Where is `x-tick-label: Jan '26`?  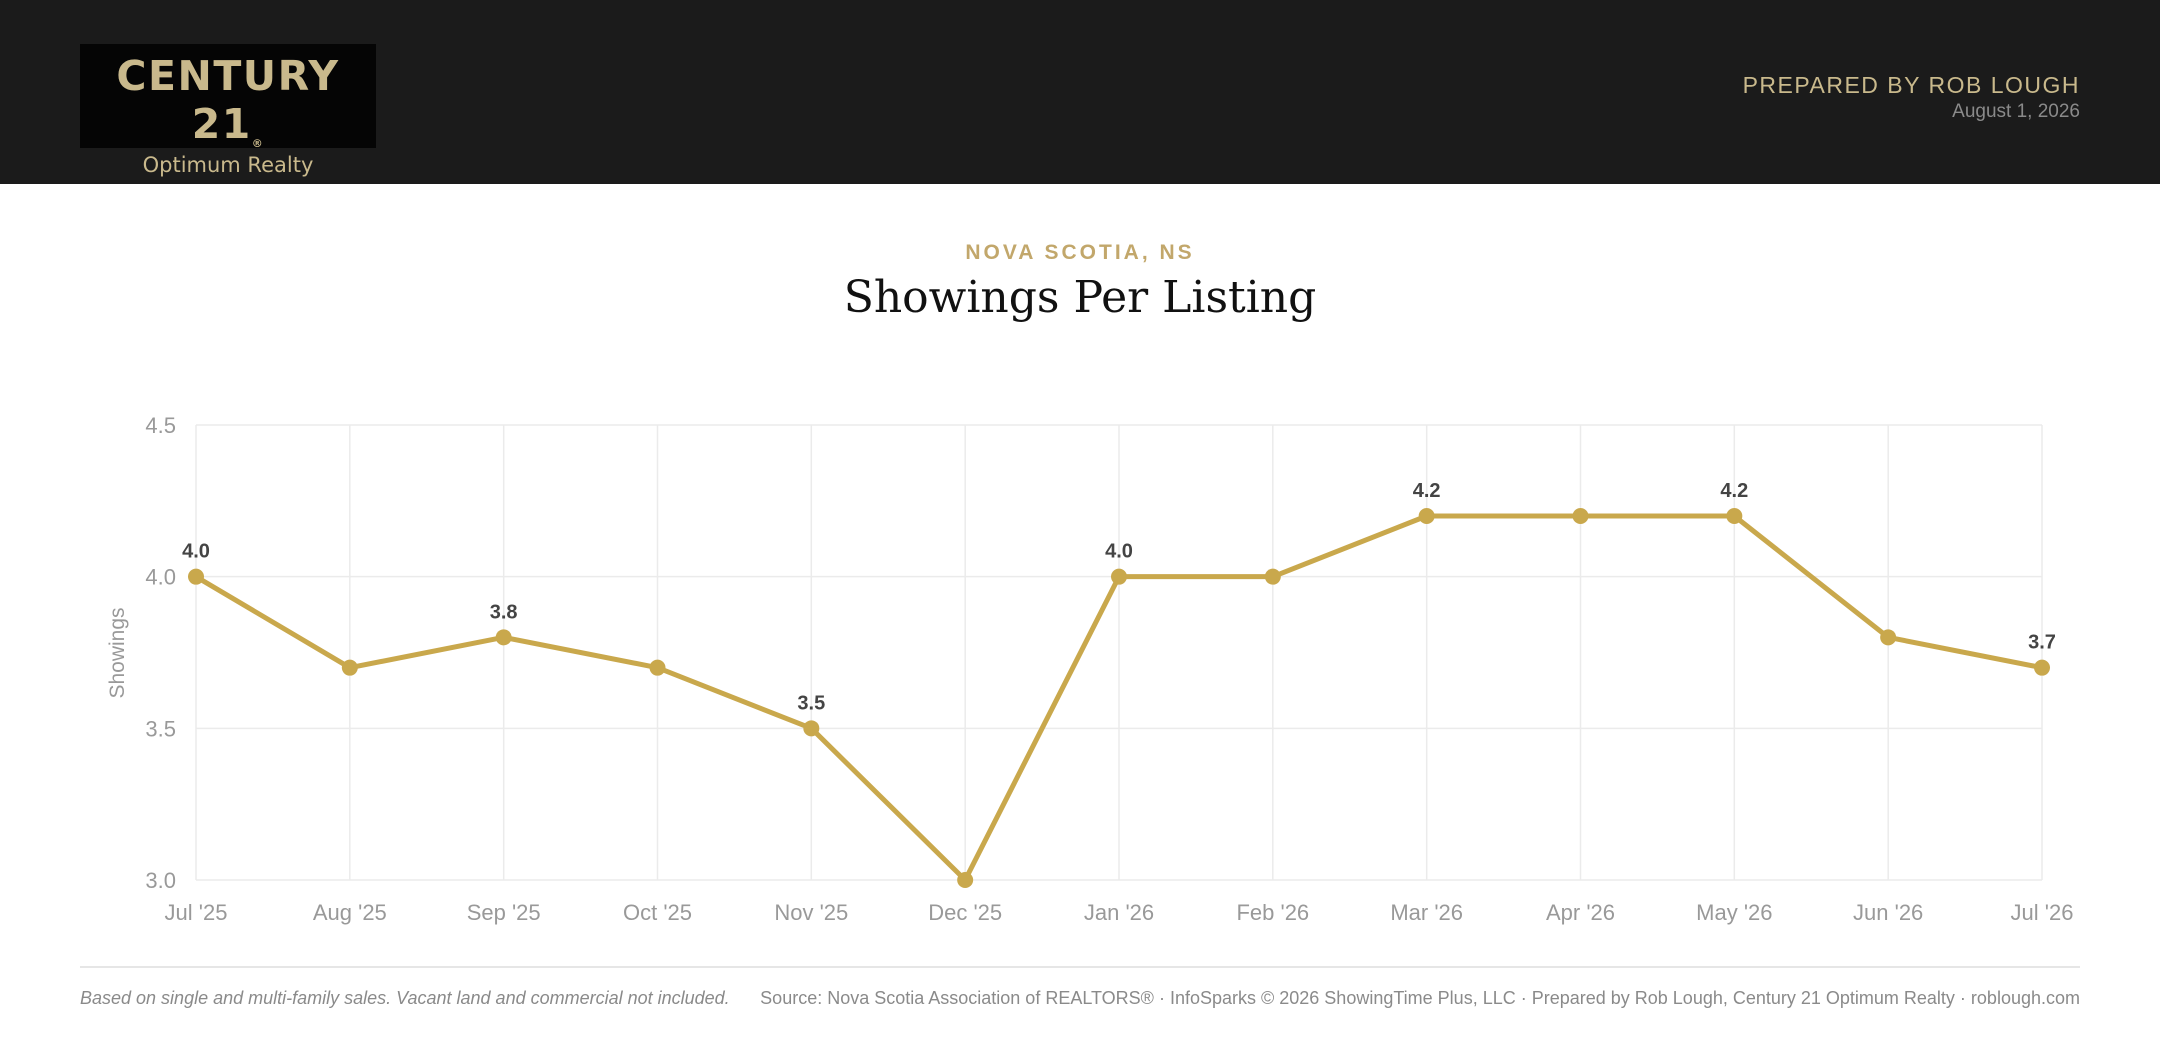
x-tick-label: Jan '26 is located at coordinates (1119, 912).